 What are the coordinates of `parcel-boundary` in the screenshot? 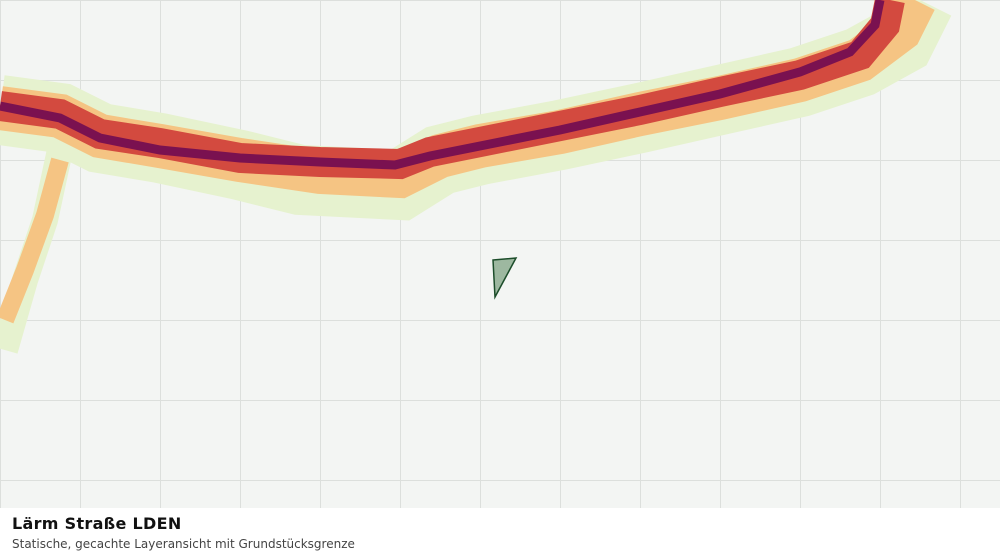 It's located at (505, 278).